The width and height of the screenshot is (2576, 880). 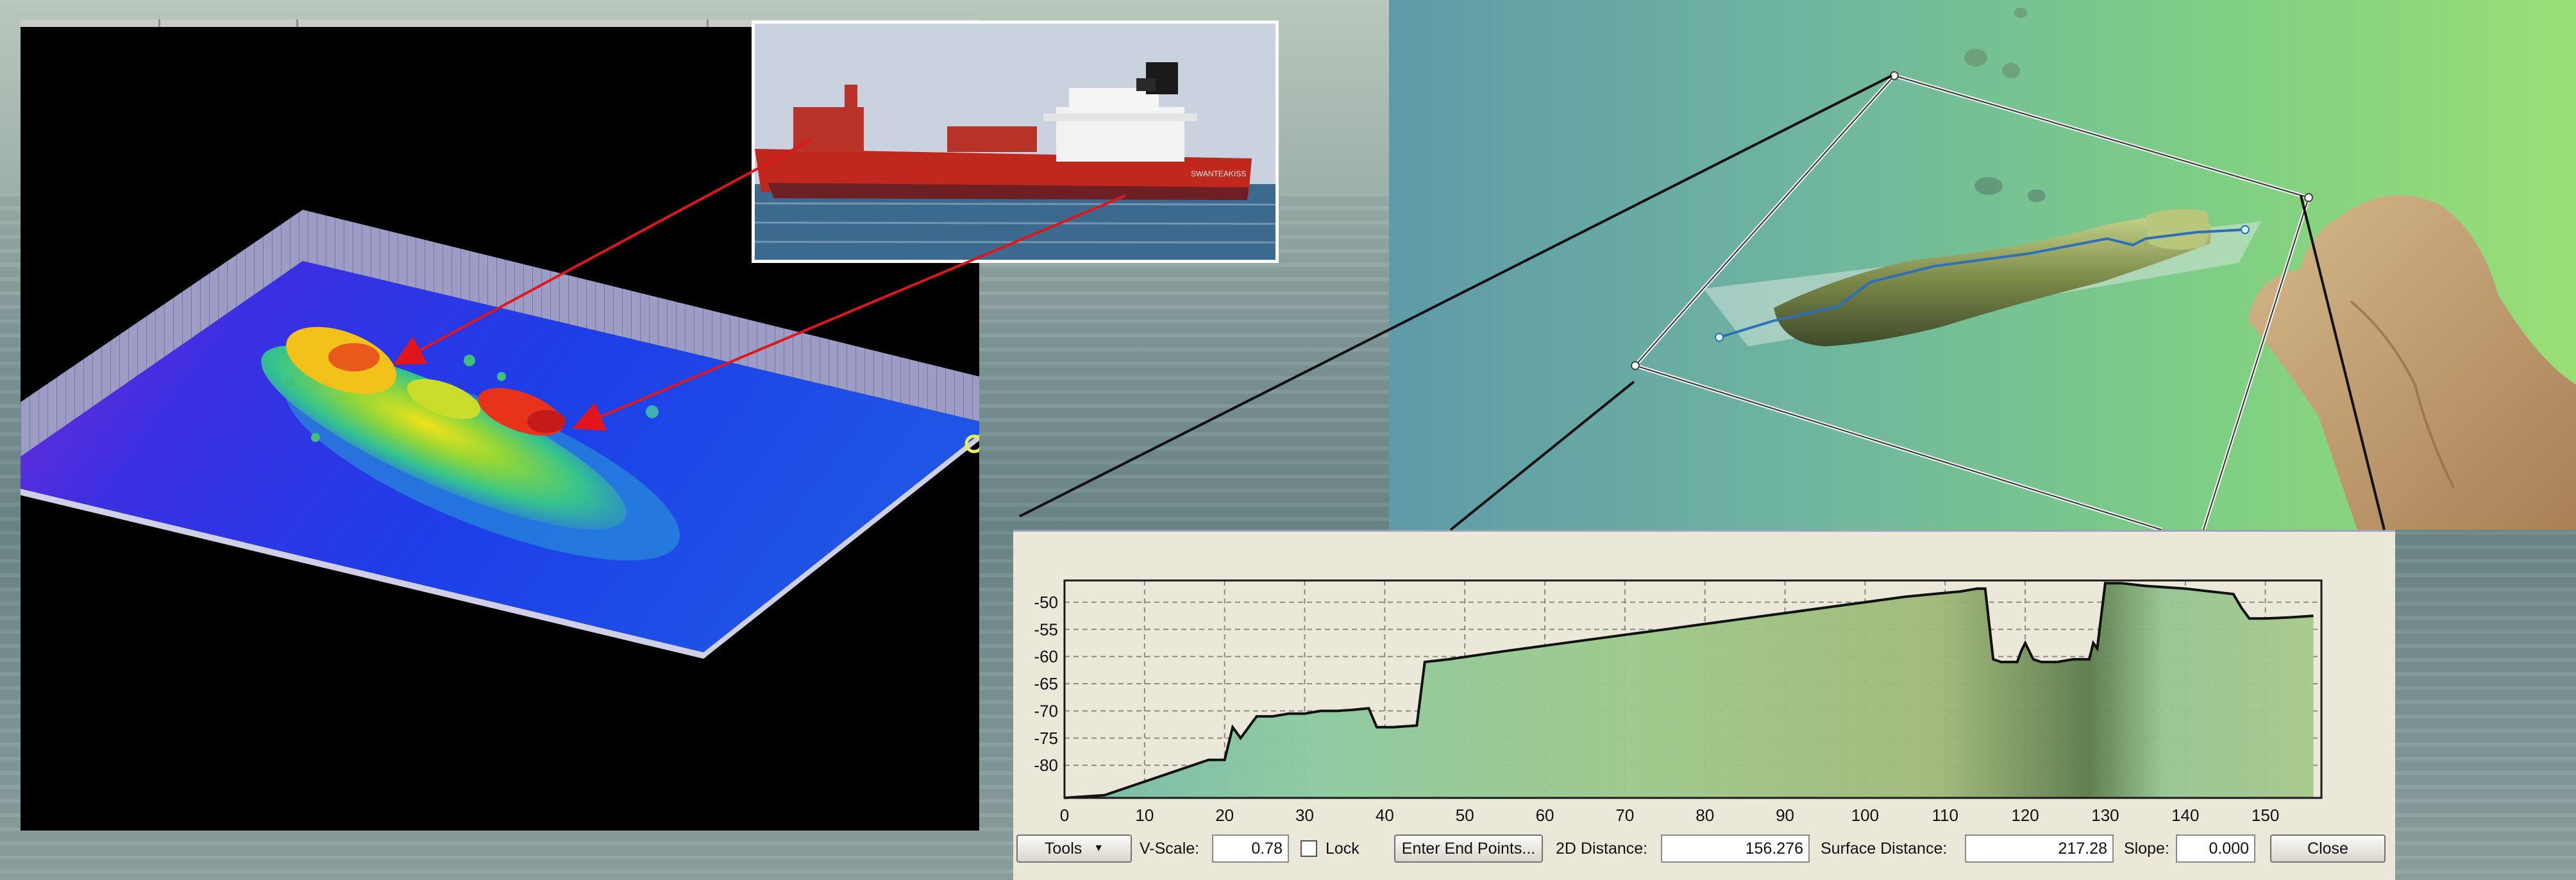 I want to click on x-tick-label: 0, so click(x=1064, y=815).